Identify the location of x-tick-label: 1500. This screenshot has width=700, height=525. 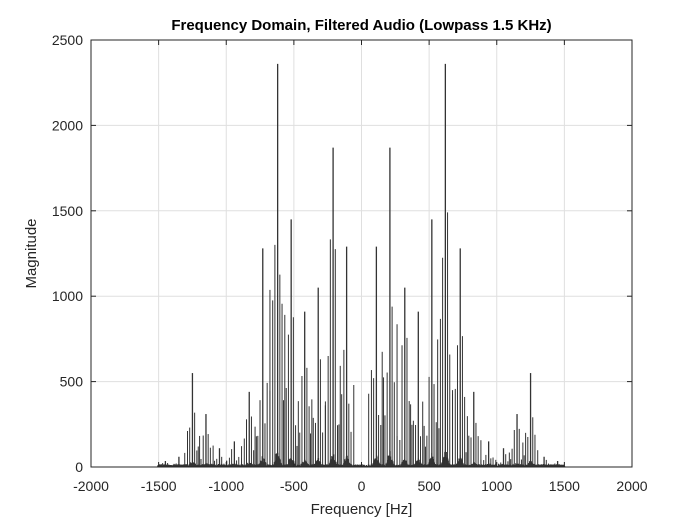
(564, 486).